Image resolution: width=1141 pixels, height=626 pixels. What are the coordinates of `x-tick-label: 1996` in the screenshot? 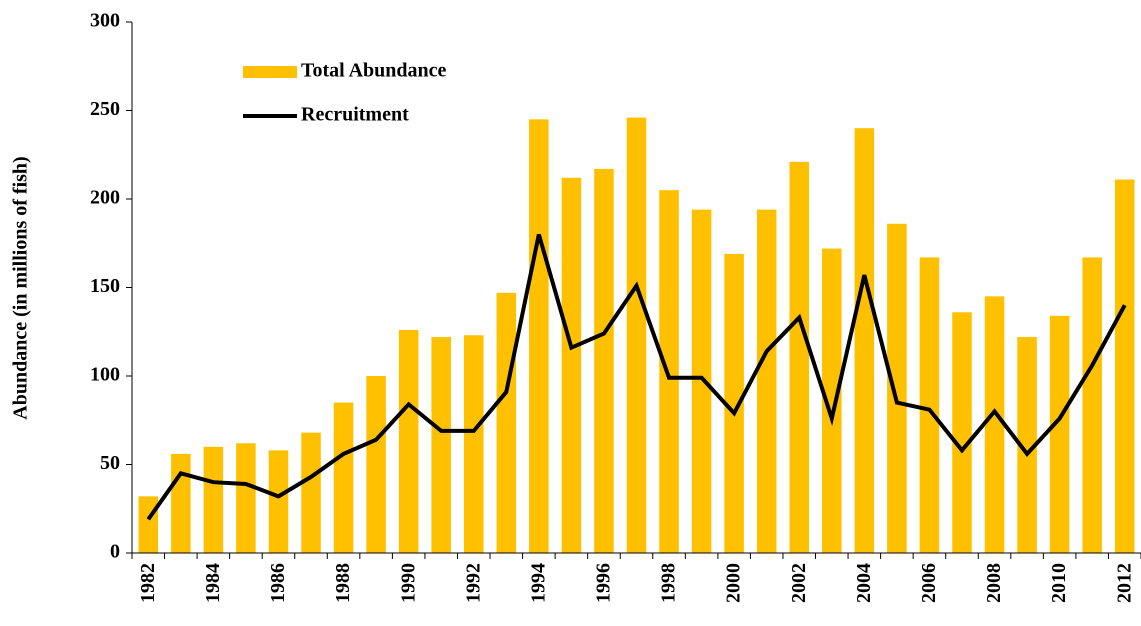 It's located at (604, 583).